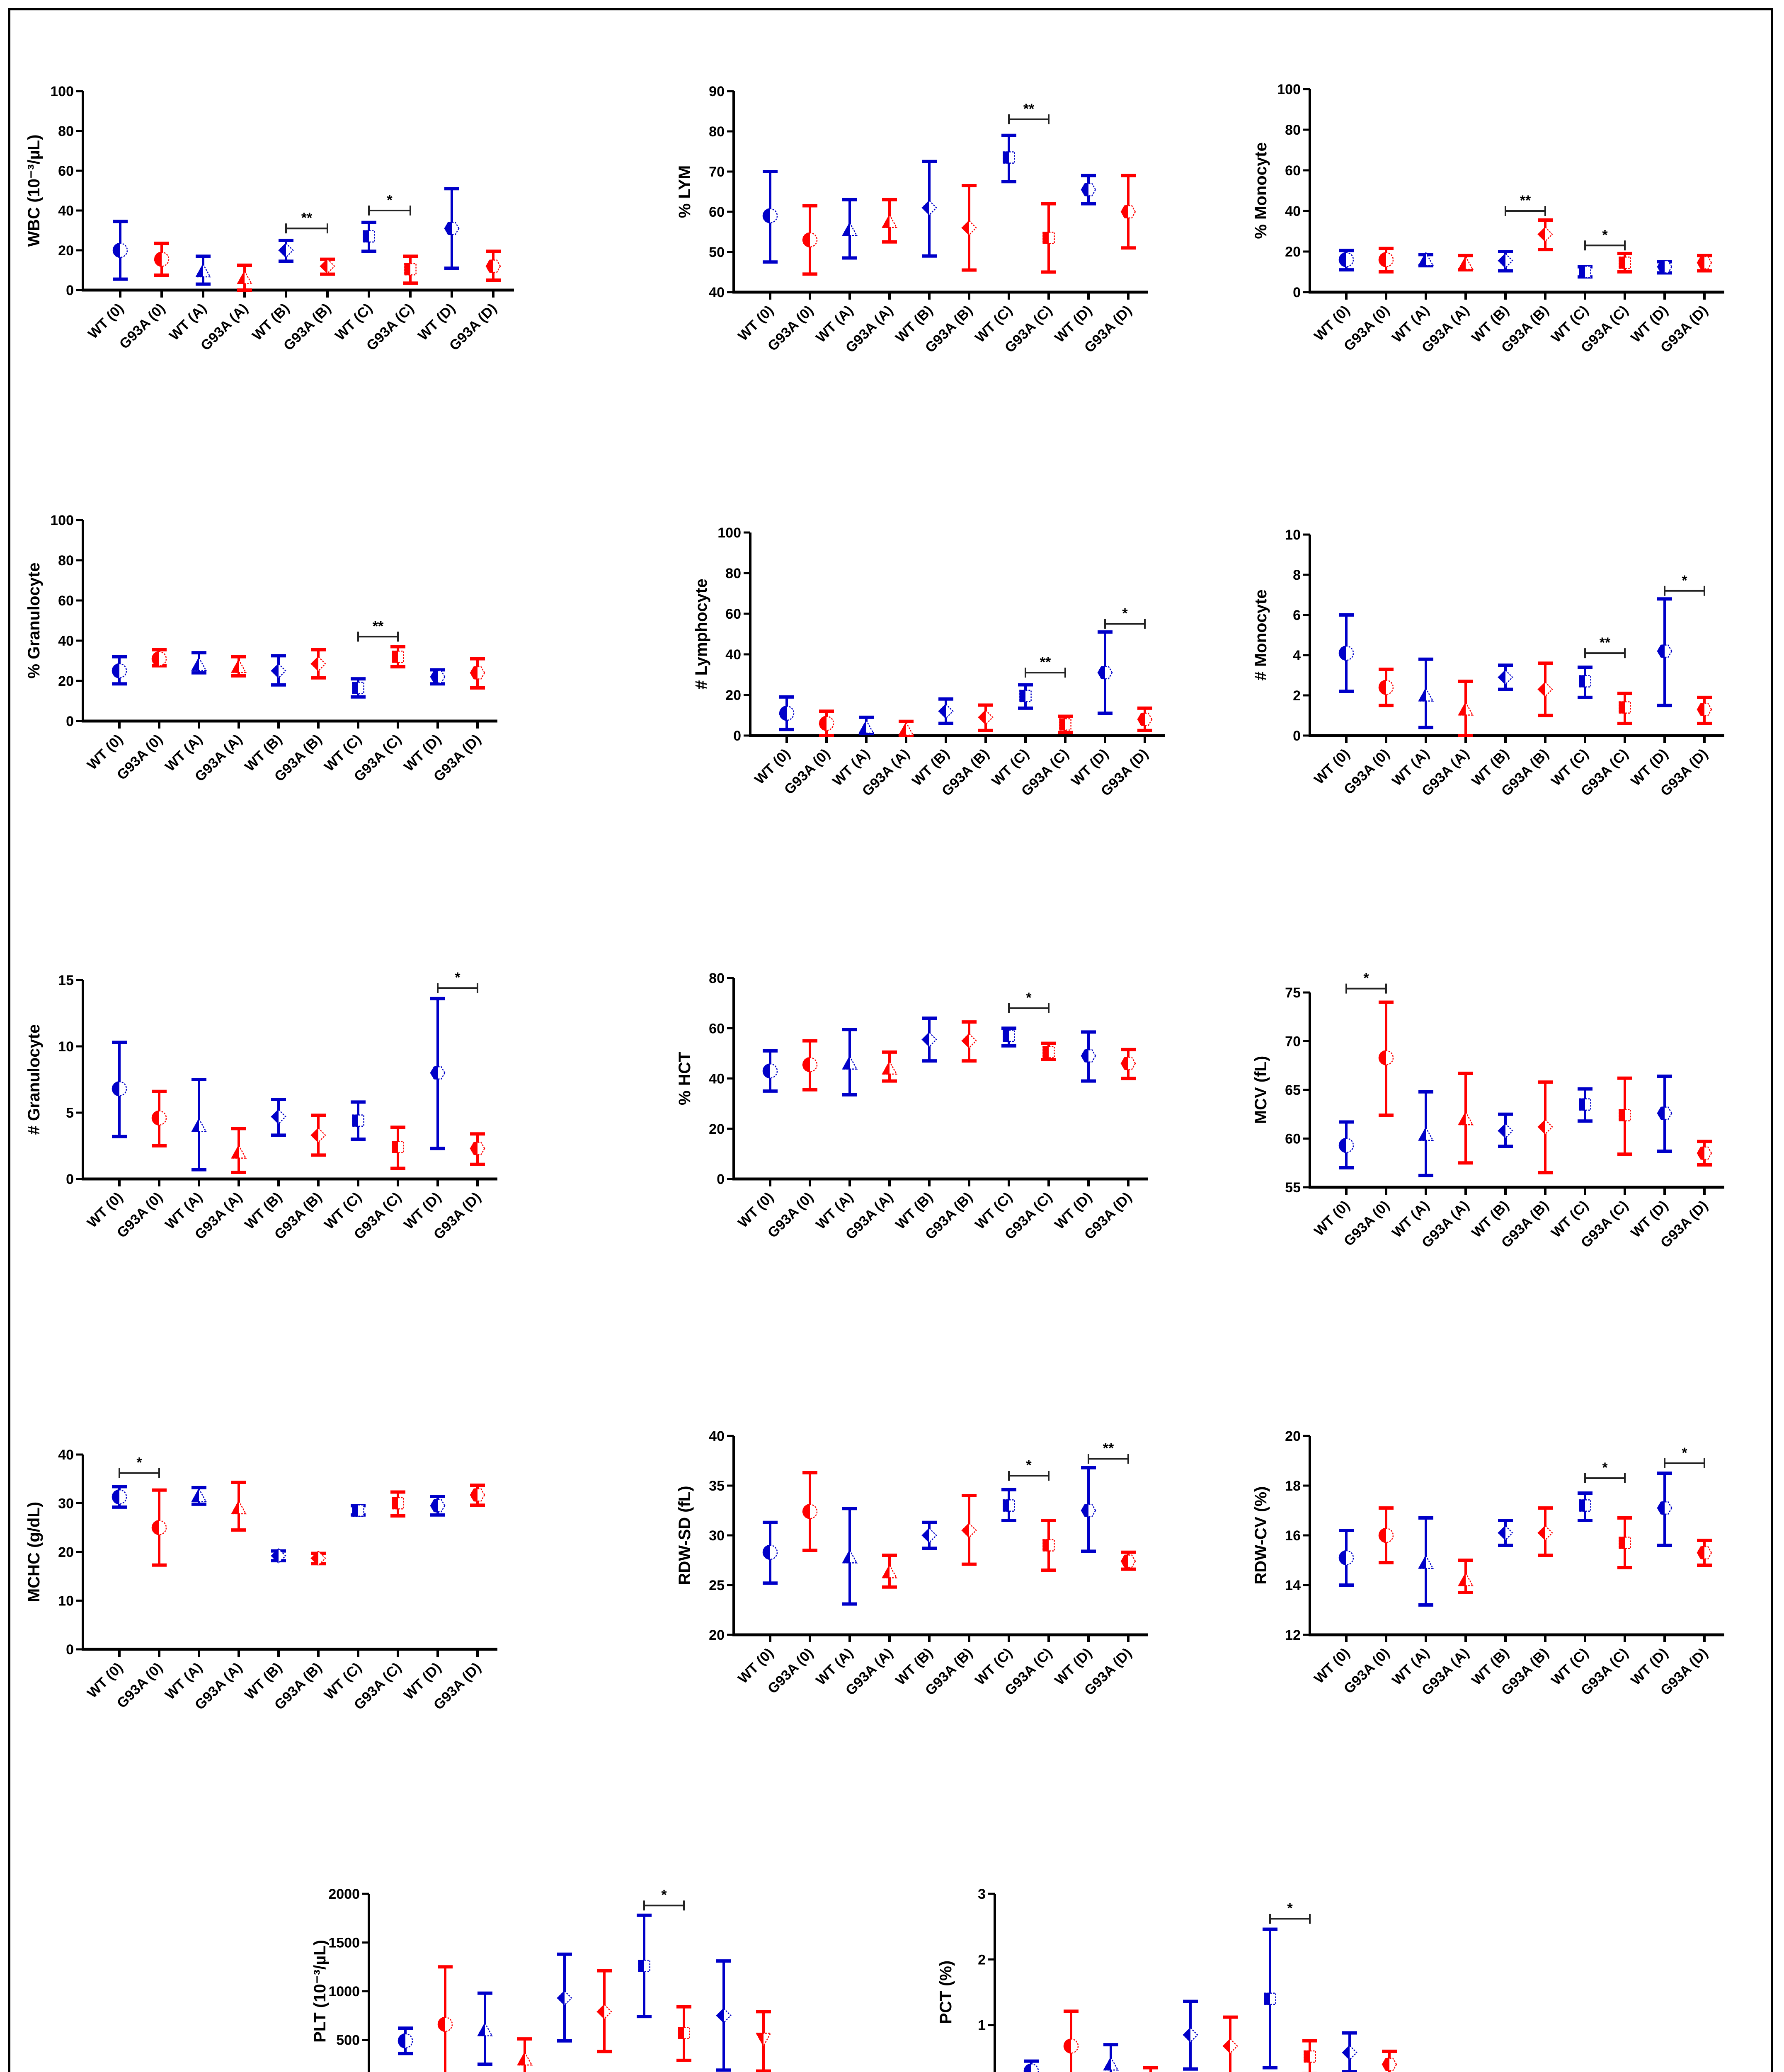 The height and width of the screenshot is (2072, 1784). What do you see at coordinates (142, 326) in the screenshot?
I see `x-tick-label: G93A (0)` at bounding box center [142, 326].